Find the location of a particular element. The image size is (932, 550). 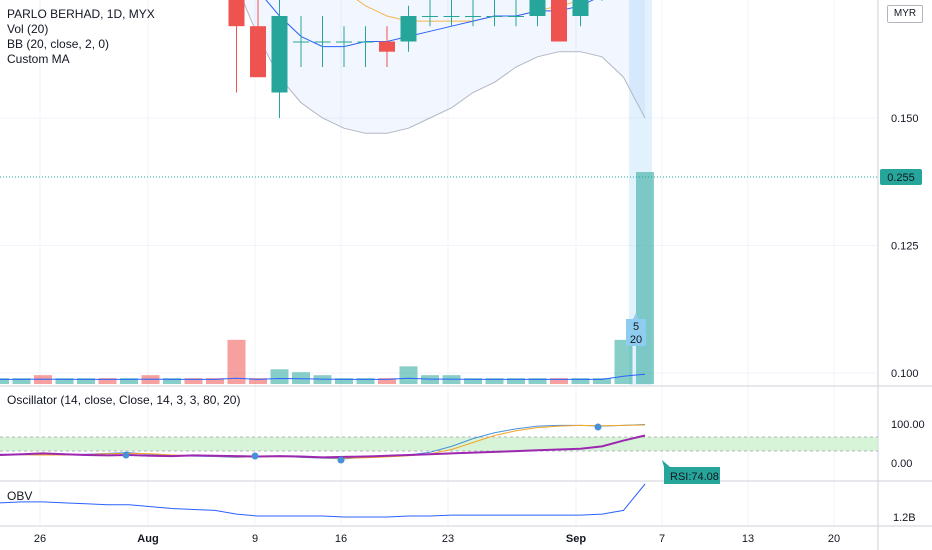

legend-custom-ma: Custom MA is located at coordinates (38, 59).